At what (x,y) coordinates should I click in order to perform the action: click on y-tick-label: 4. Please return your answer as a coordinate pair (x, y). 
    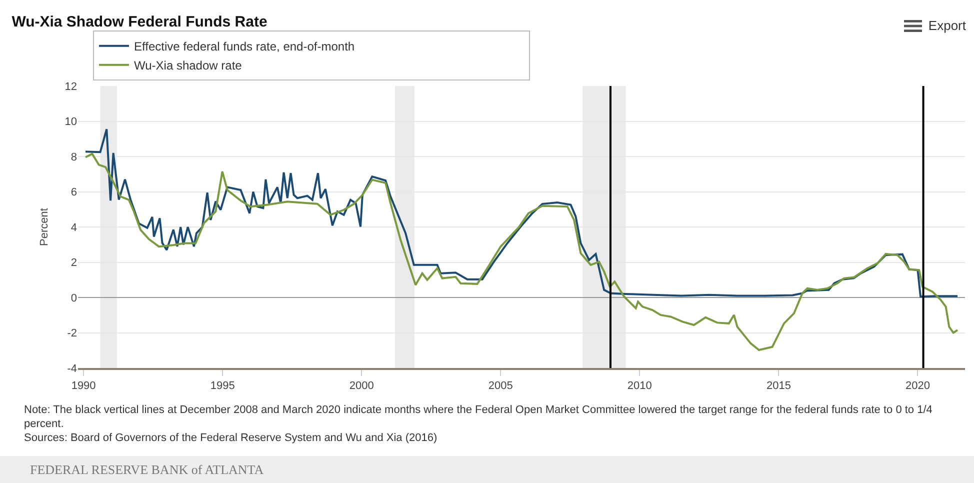
    Looking at the image, I should click on (73, 228).